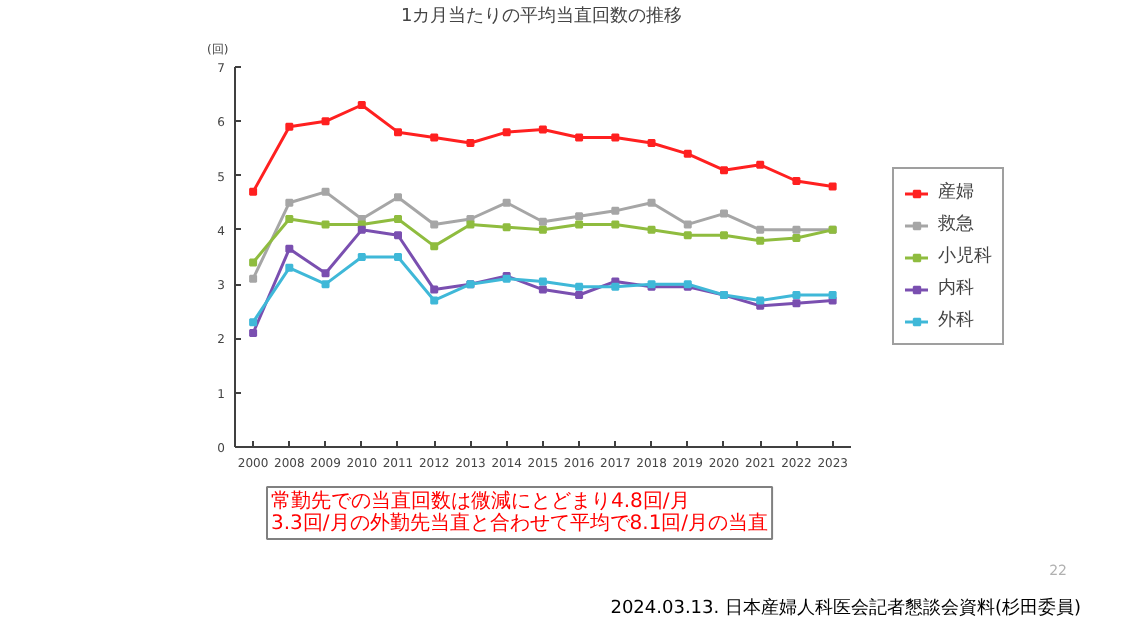 The height and width of the screenshot is (640, 1138). What do you see at coordinates (957, 192) in the screenshot?
I see `legend-label: 産婦` at bounding box center [957, 192].